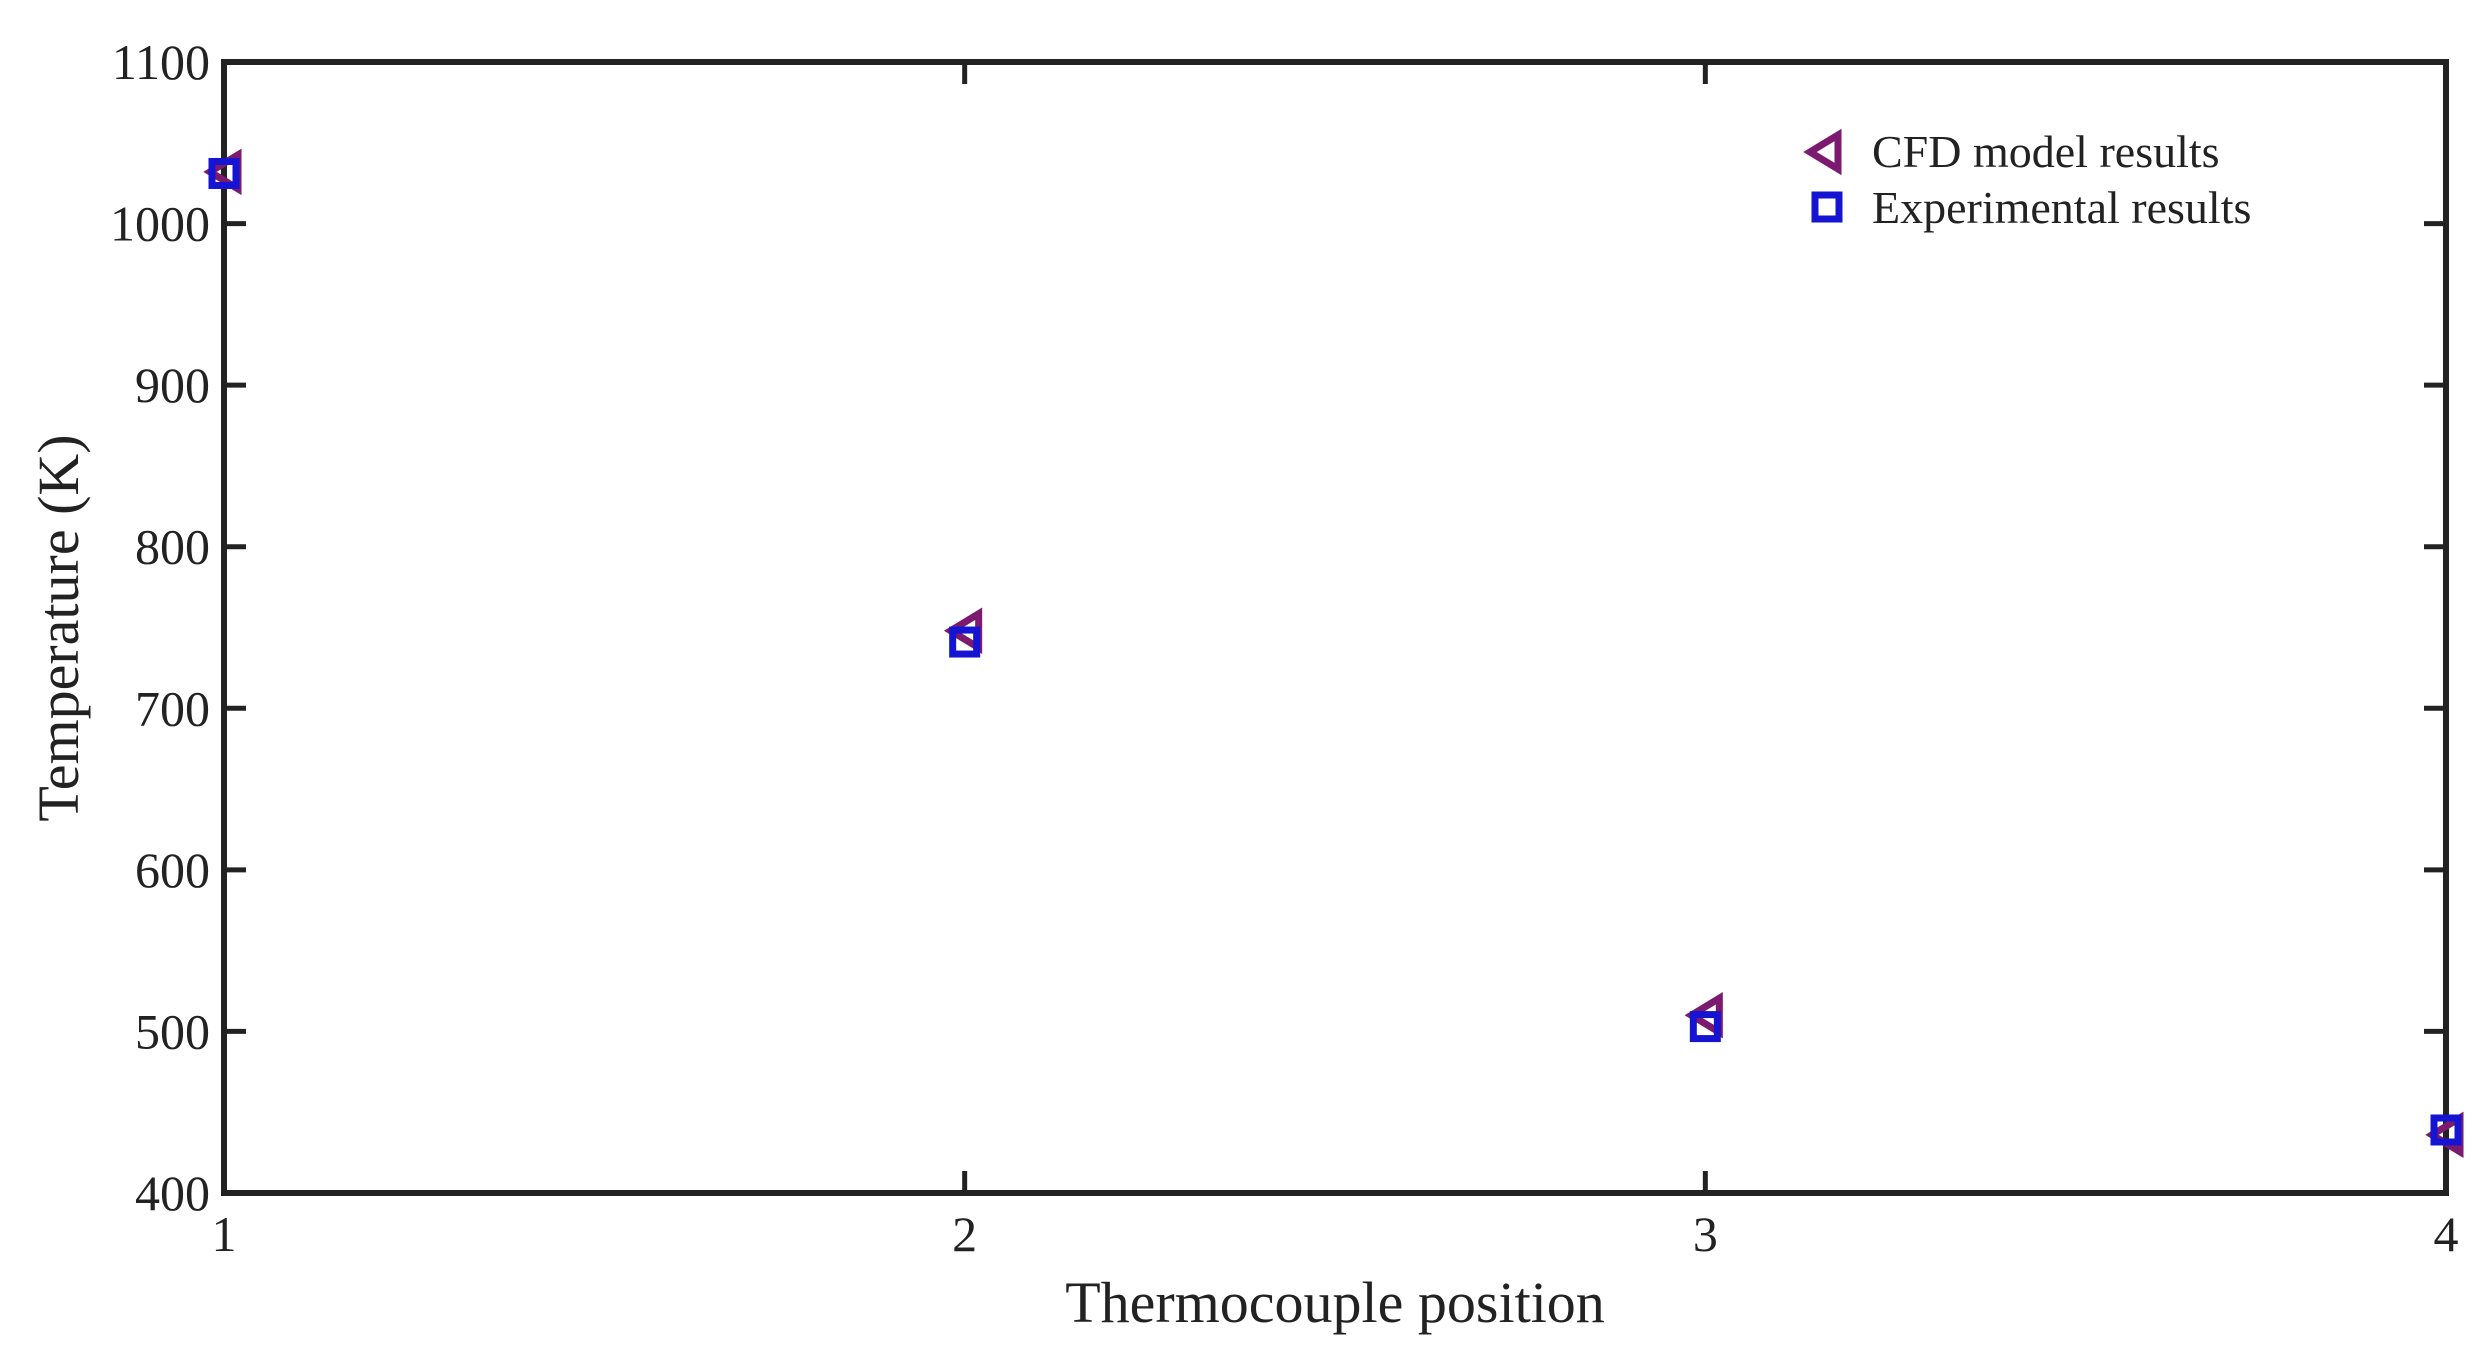 This screenshot has height=1357, width=2480. I want to click on y-tick-label: 1000, so click(160, 224).